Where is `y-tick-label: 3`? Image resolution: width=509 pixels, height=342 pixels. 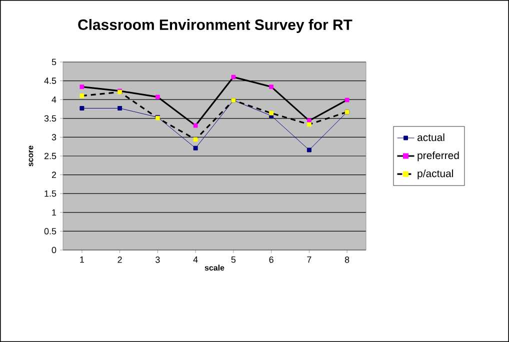
y-tick-label: 3 is located at coordinates (54, 137).